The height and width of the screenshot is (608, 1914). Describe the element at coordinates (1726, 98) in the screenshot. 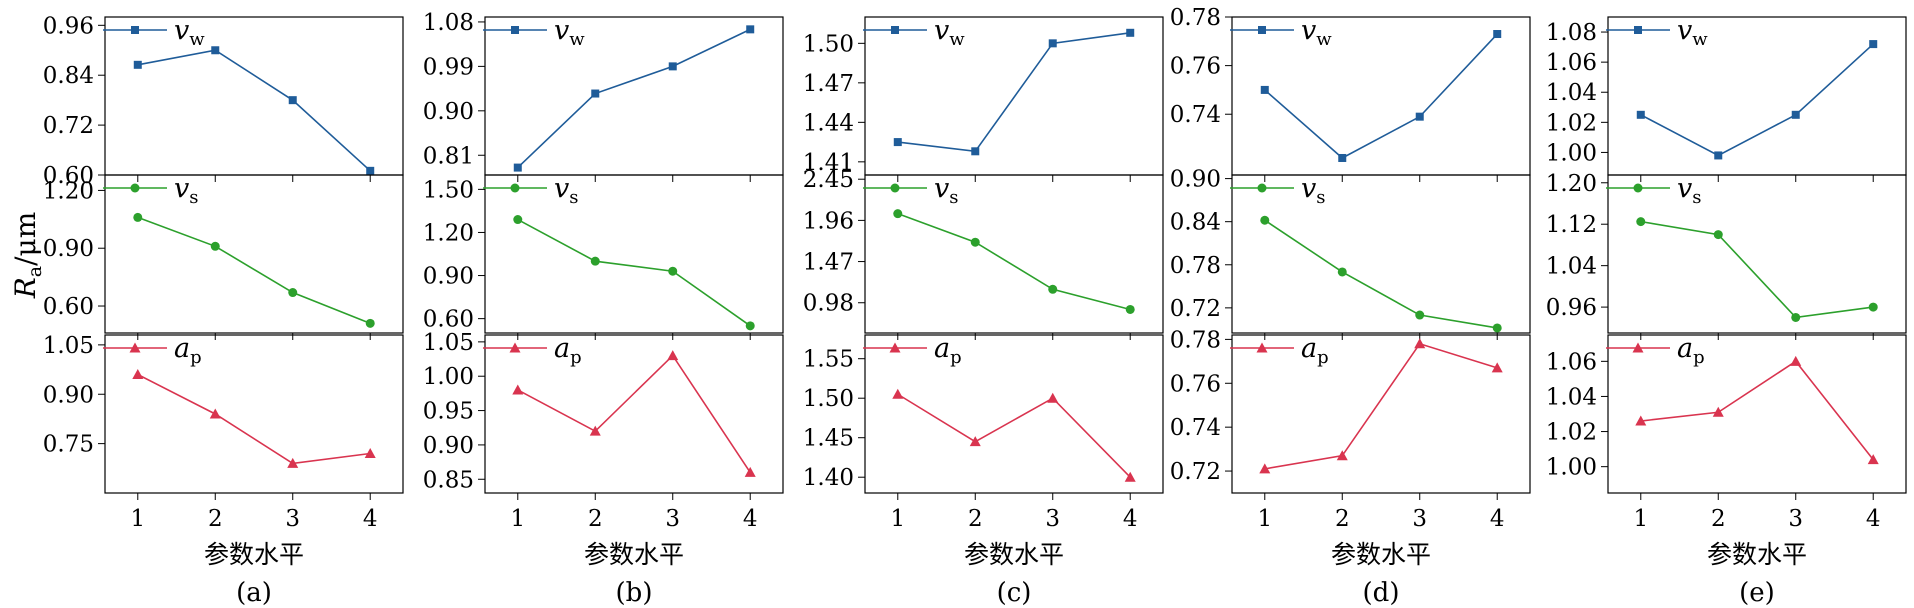

I see `subplot-1: 1.00 1.02 1.04 1.06 1.08 vw` at that location.